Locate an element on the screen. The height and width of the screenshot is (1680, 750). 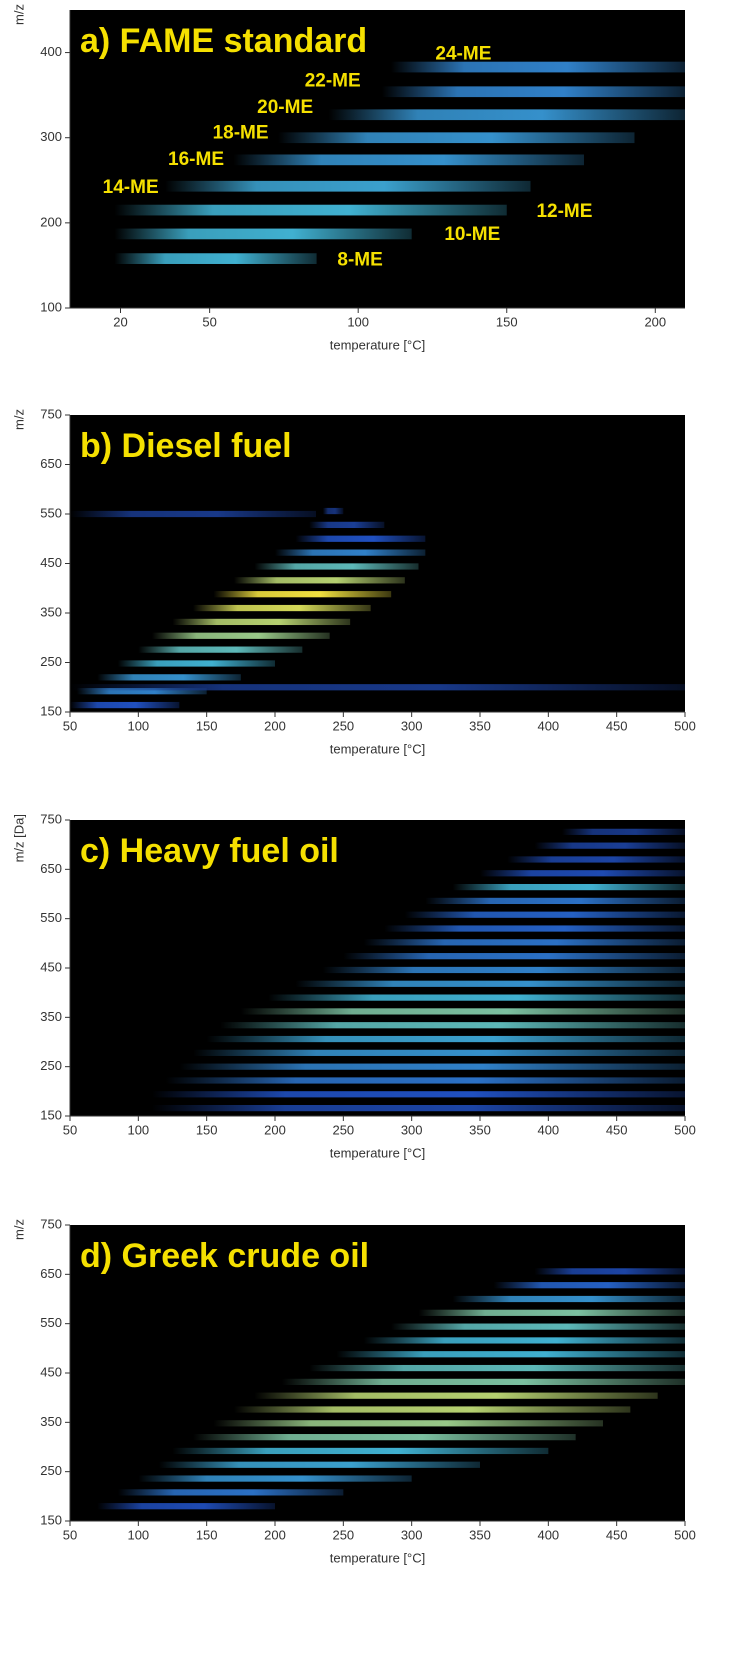
y-axis-label: m/z is located at coordinates (18, 419).